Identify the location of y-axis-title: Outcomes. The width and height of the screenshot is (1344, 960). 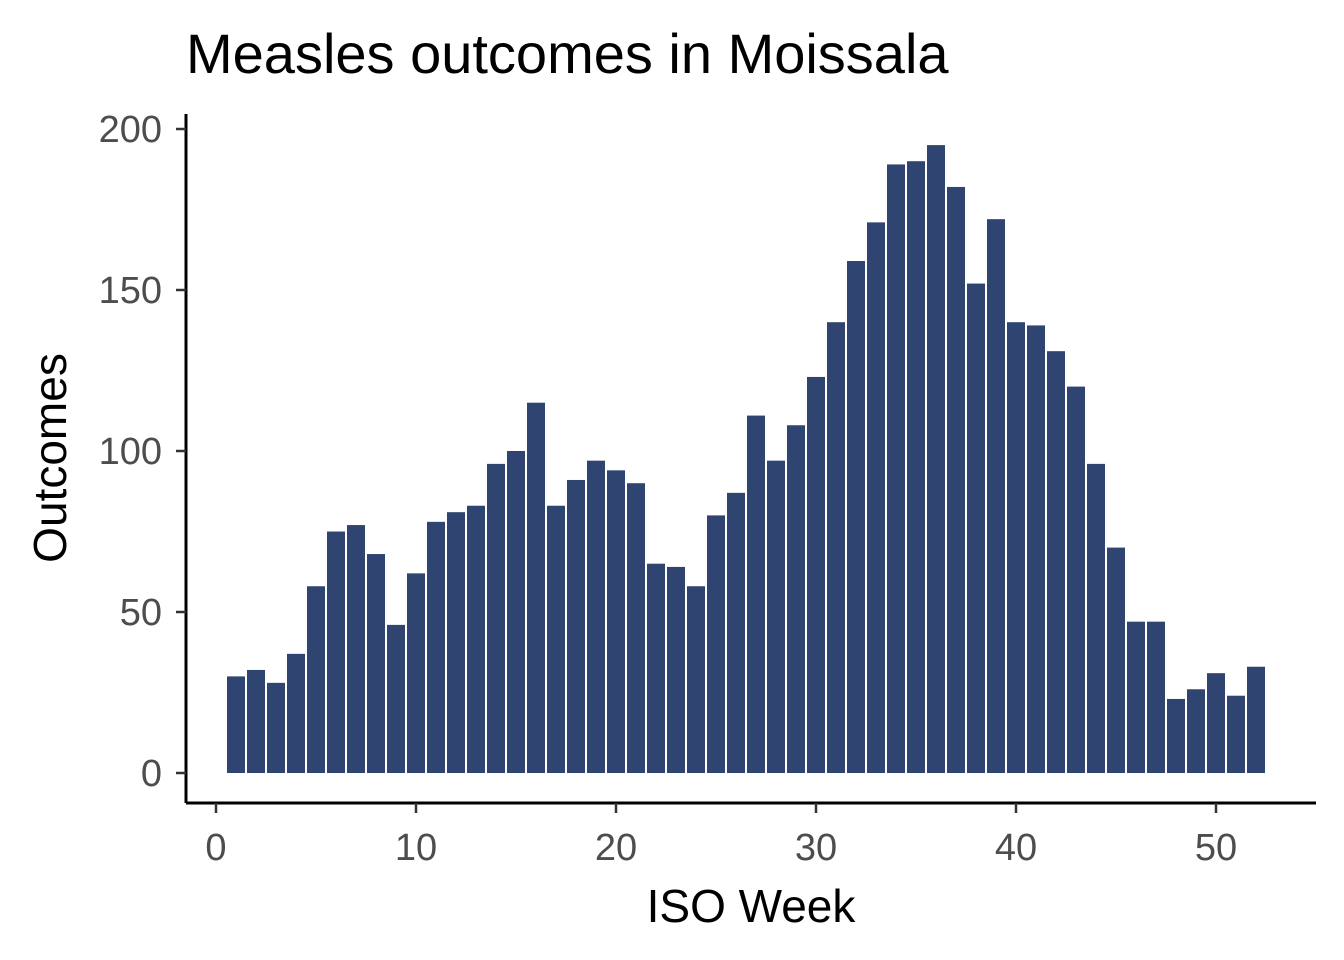
(50, 458).